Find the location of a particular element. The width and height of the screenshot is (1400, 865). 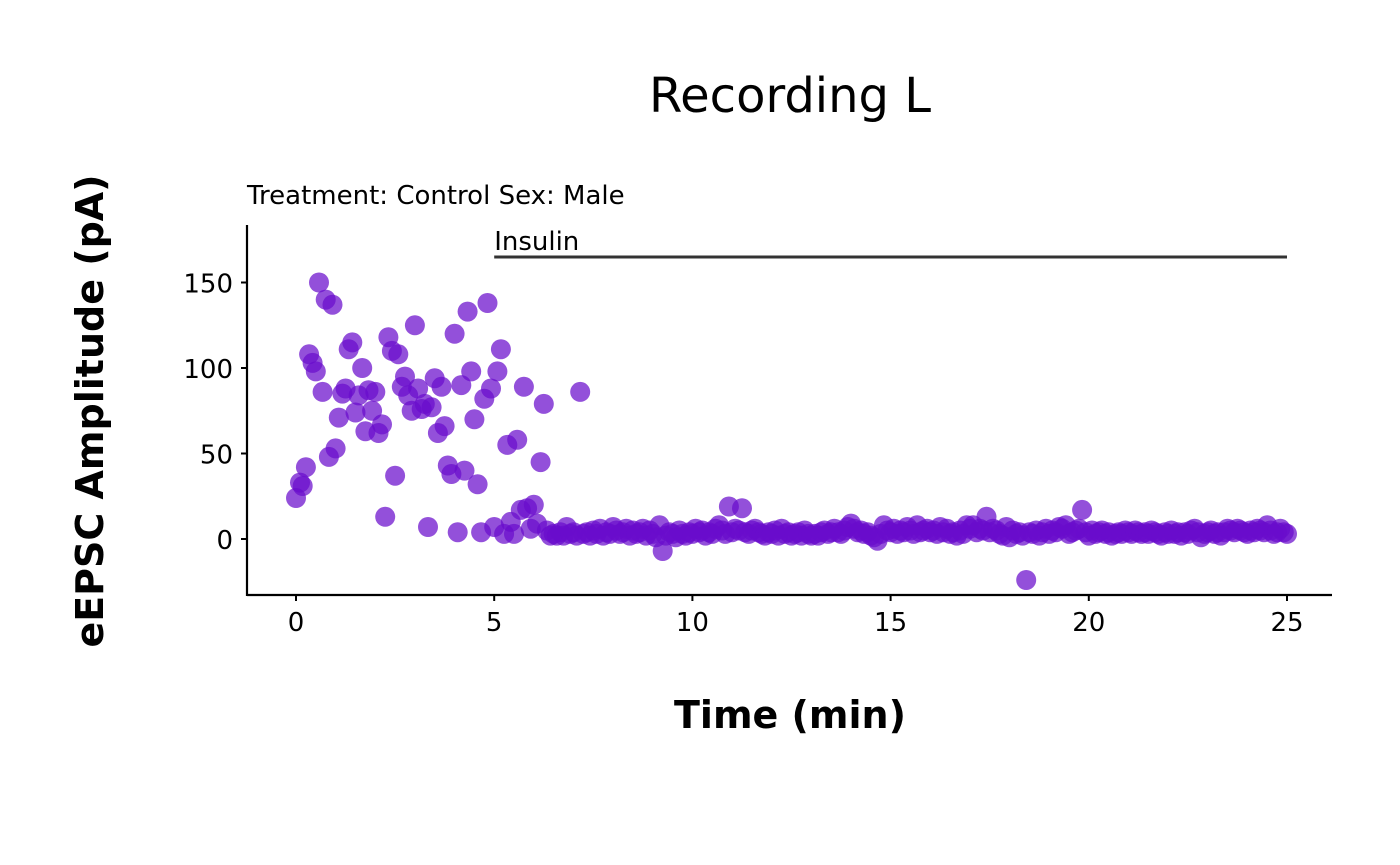

y-axis-ticks: 0 50 100 150 is located at coordinates (215, 413).